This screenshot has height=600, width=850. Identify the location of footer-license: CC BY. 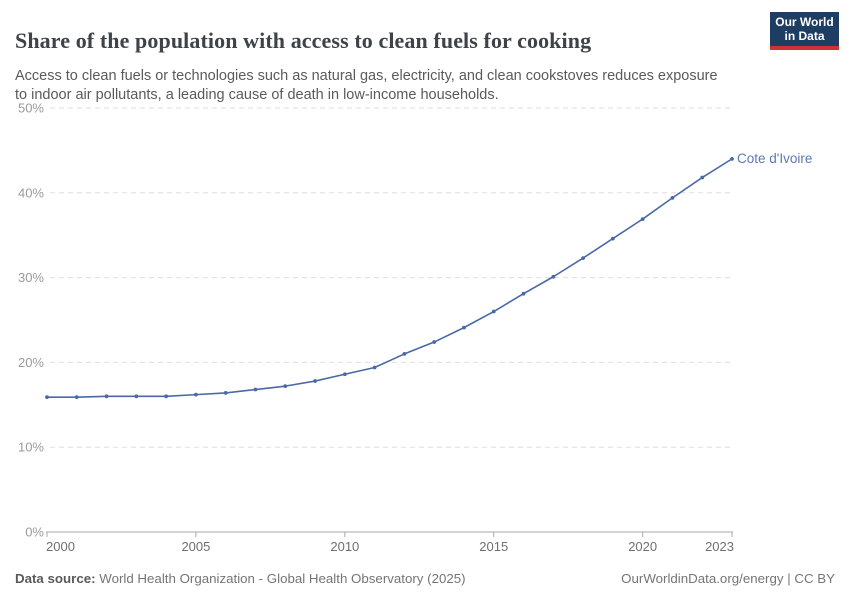
(814, 578).